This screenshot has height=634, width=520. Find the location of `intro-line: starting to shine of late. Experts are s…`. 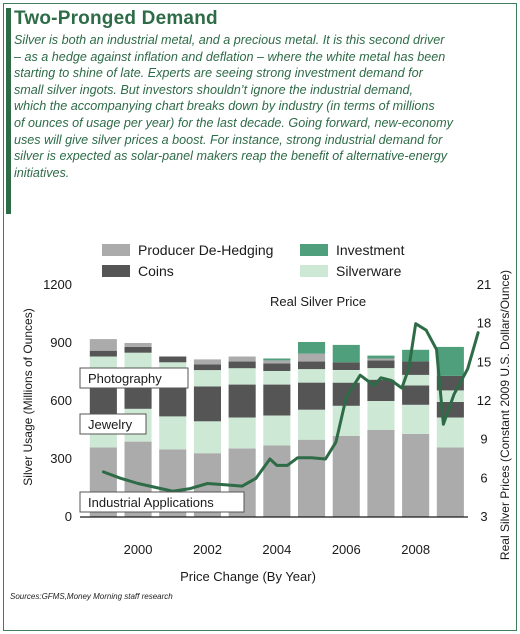

intro-line: starting to shine of late. Experts are s… is located at coordinates (218, 73).